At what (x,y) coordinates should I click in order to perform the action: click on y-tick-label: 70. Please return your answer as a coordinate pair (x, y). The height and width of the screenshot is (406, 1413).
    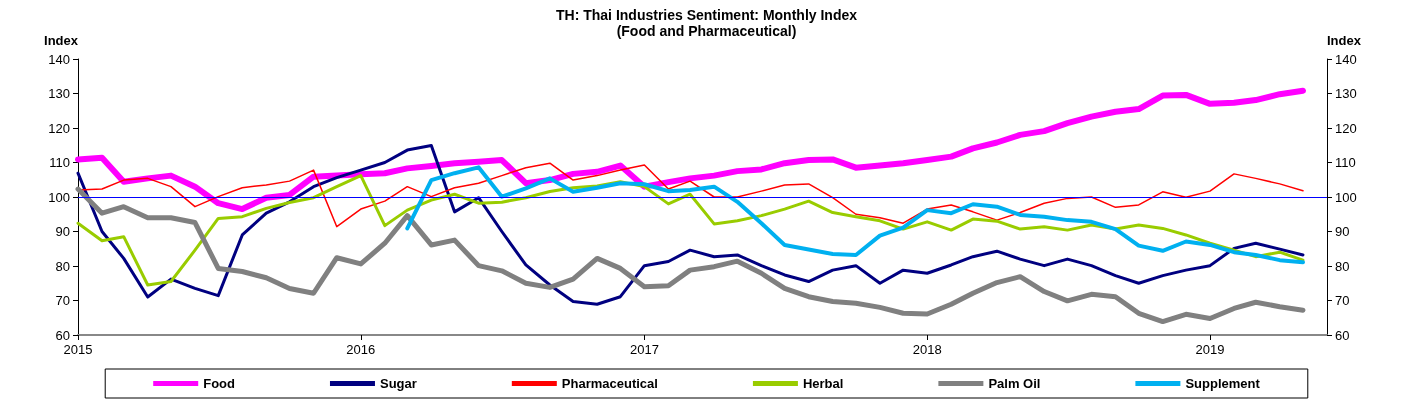
    Looking at the image, I should click on (62, 300).